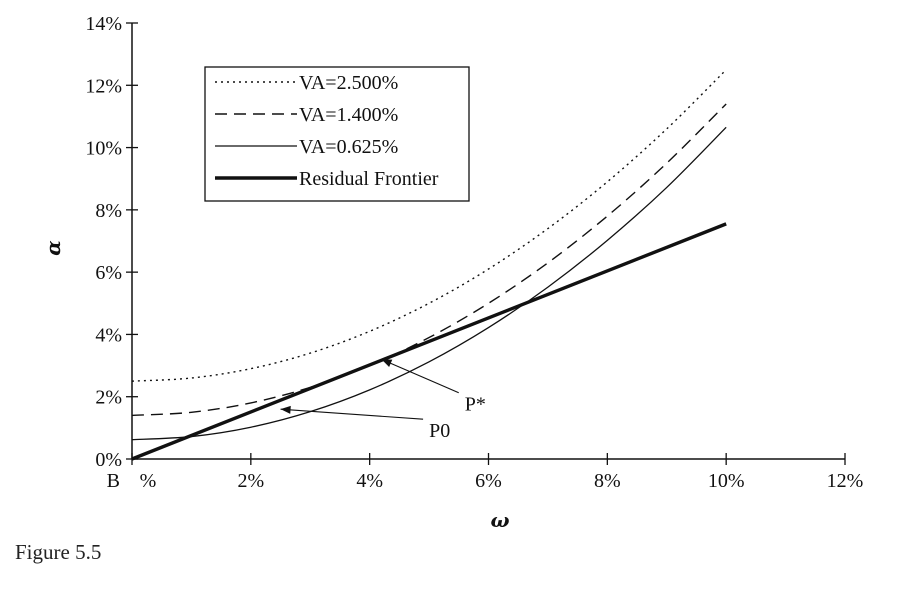  I want to click on y-tick-label: 2%, so click(108, 398).